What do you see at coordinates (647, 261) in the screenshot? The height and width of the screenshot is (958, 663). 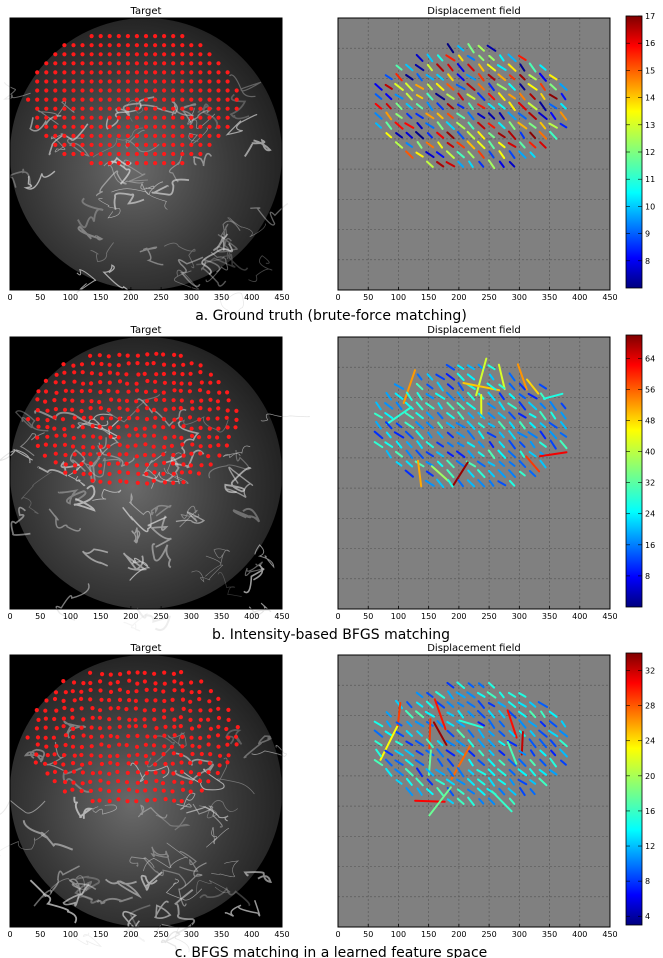 I see `colorbar-tick-label: 8` at bounding box center [647, 261].